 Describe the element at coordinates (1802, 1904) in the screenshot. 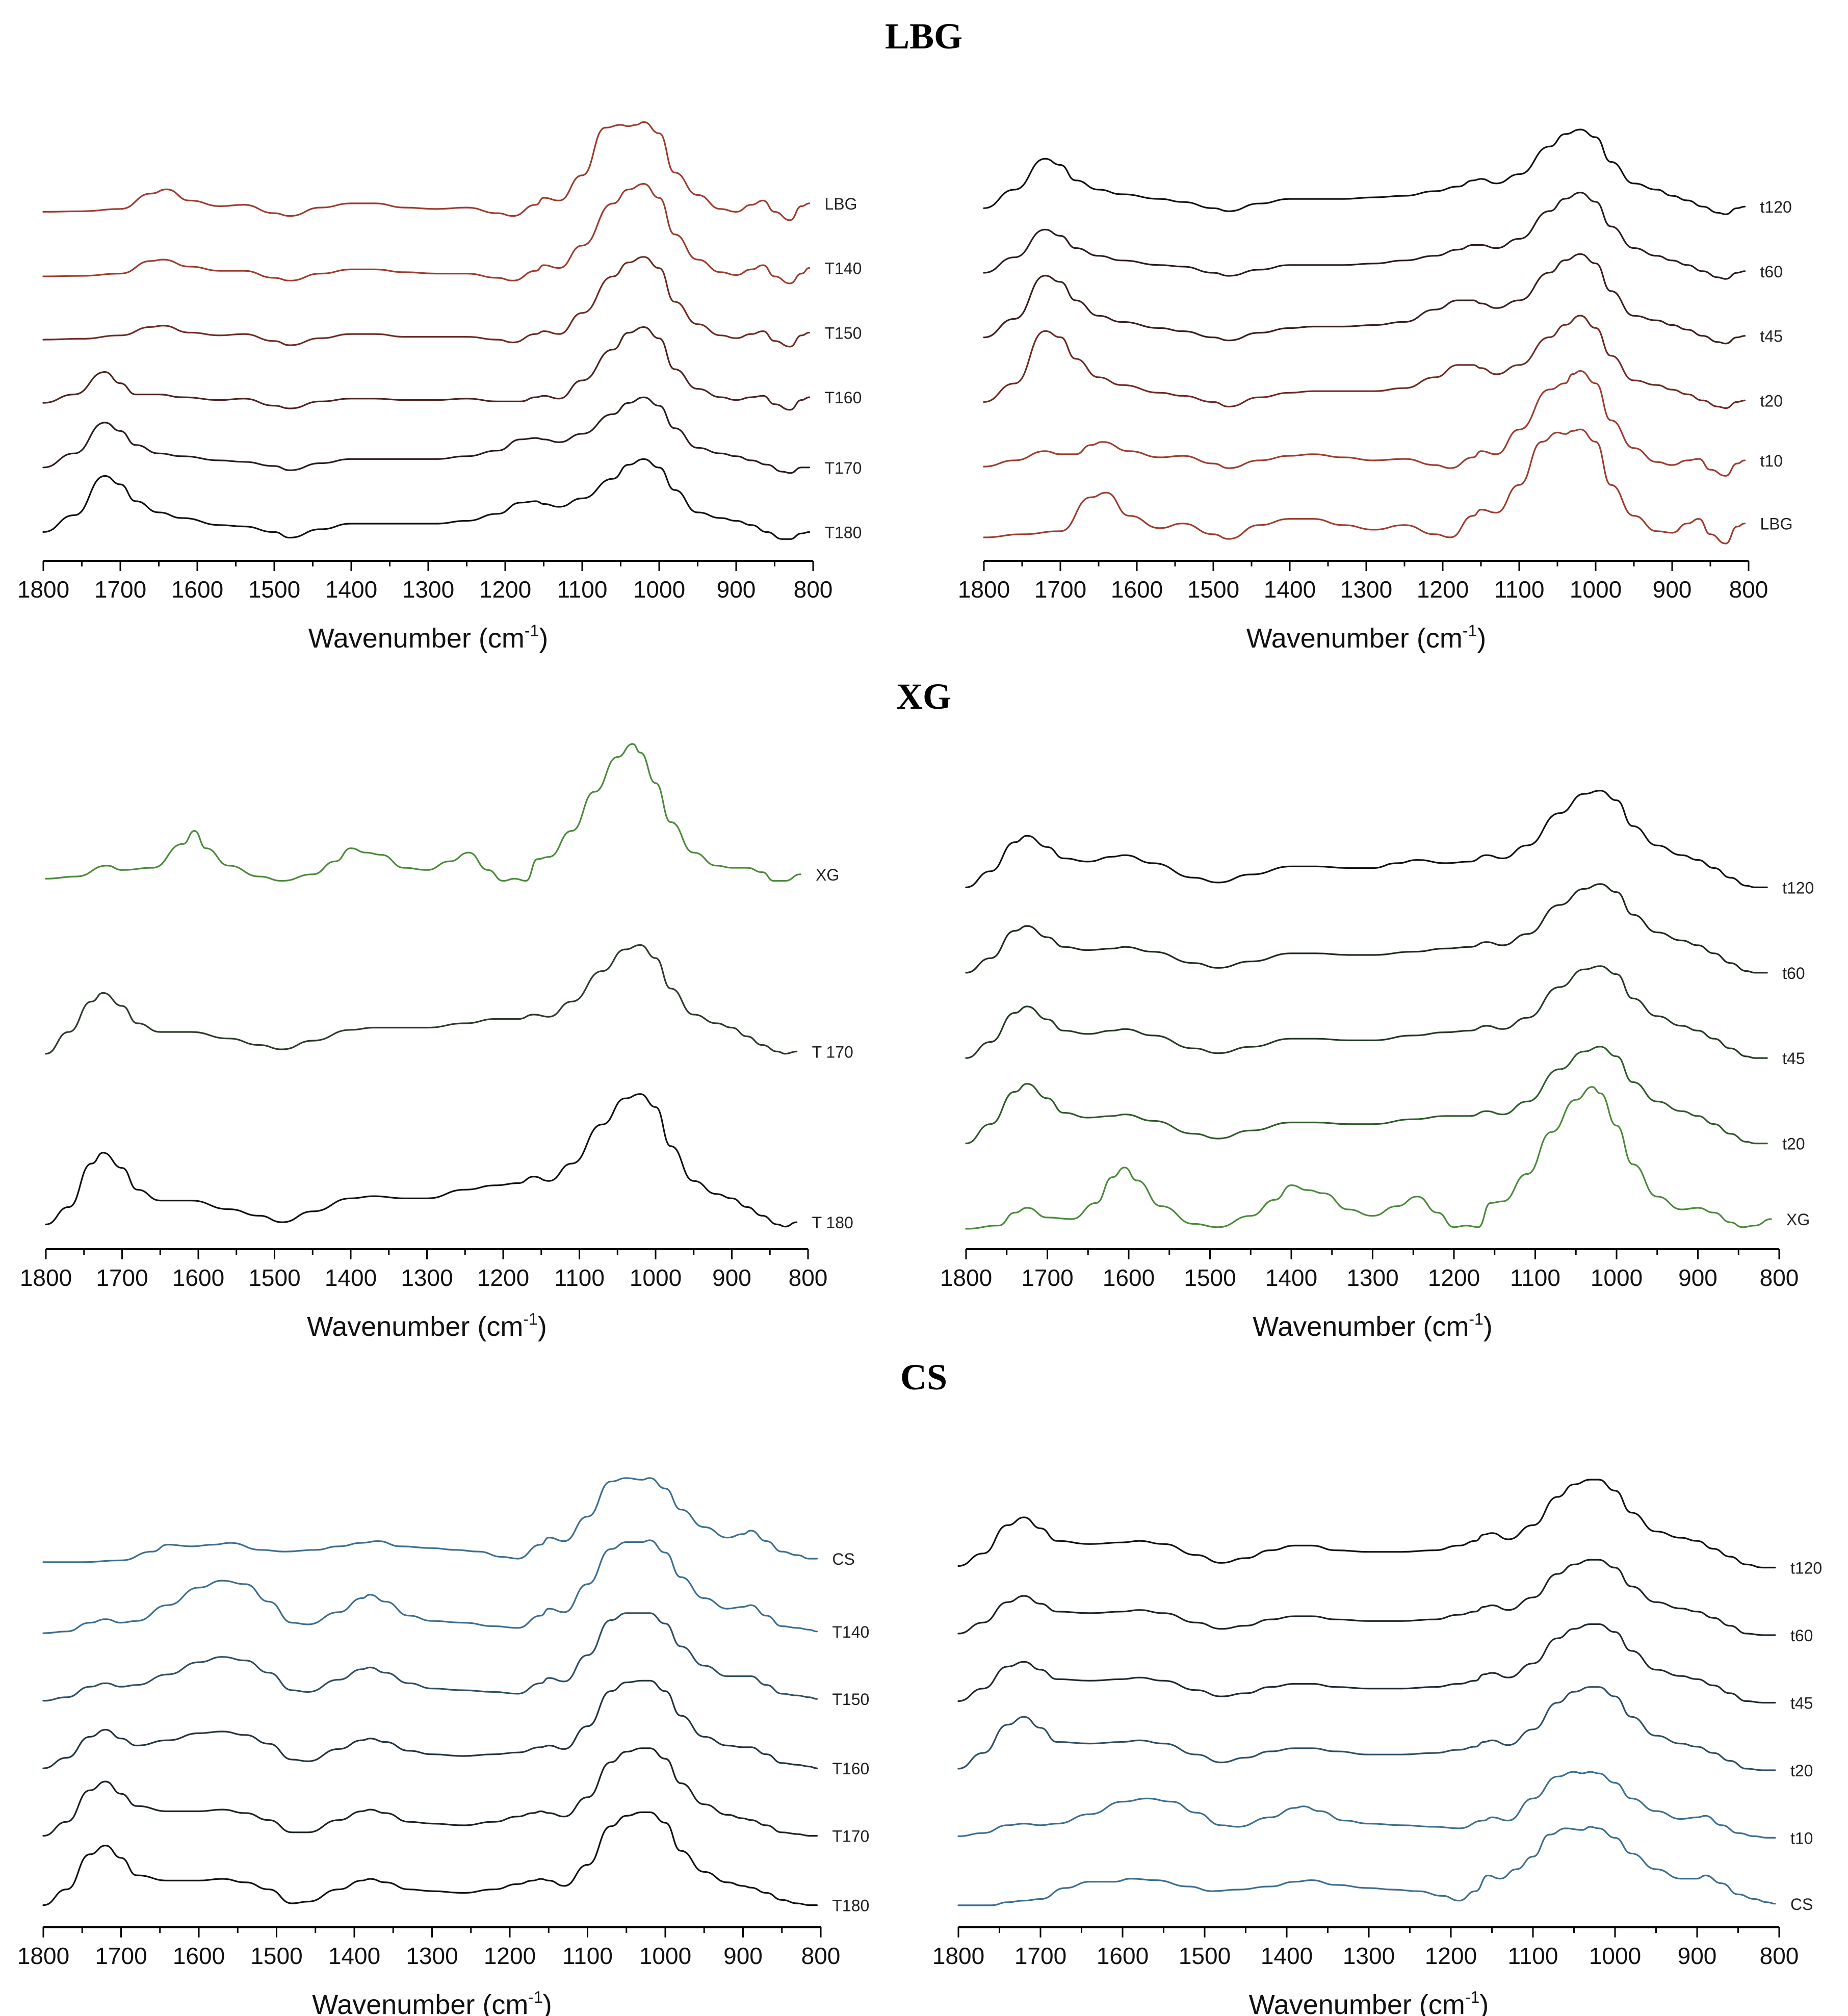

I see `series-label-cs: CS` at that location.